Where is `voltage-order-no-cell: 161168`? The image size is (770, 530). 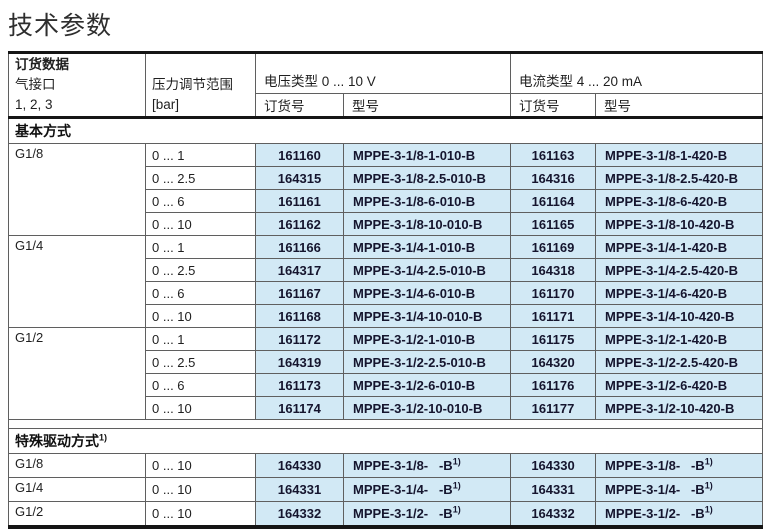
voltage-order-no-cell: 161168 is located at coordinates (299, 316).